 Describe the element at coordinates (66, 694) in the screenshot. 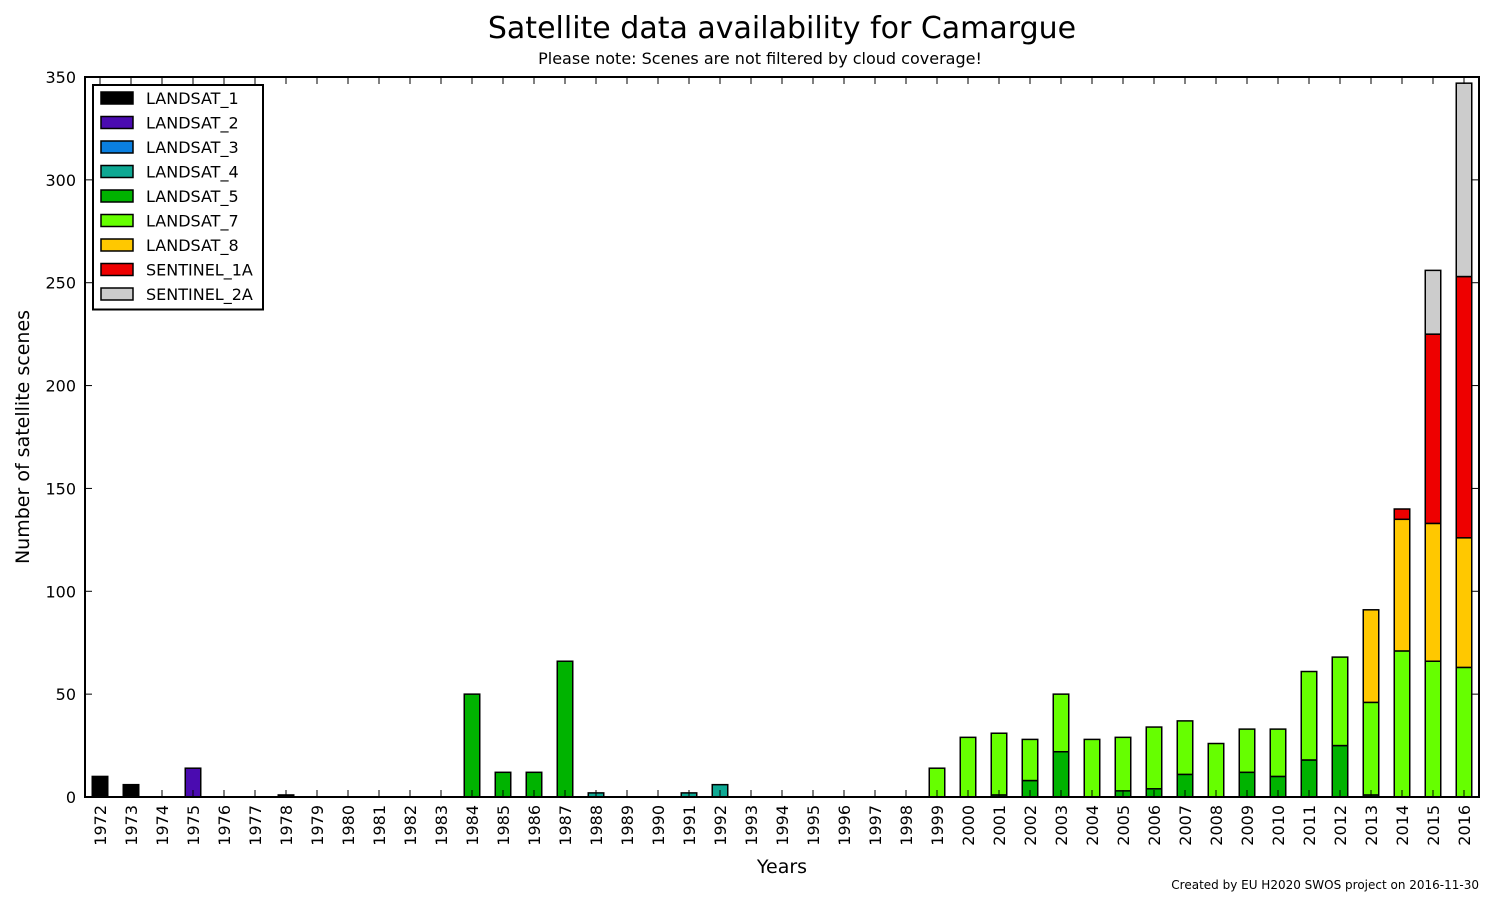

I see `y-tick-label: 50` at that location.